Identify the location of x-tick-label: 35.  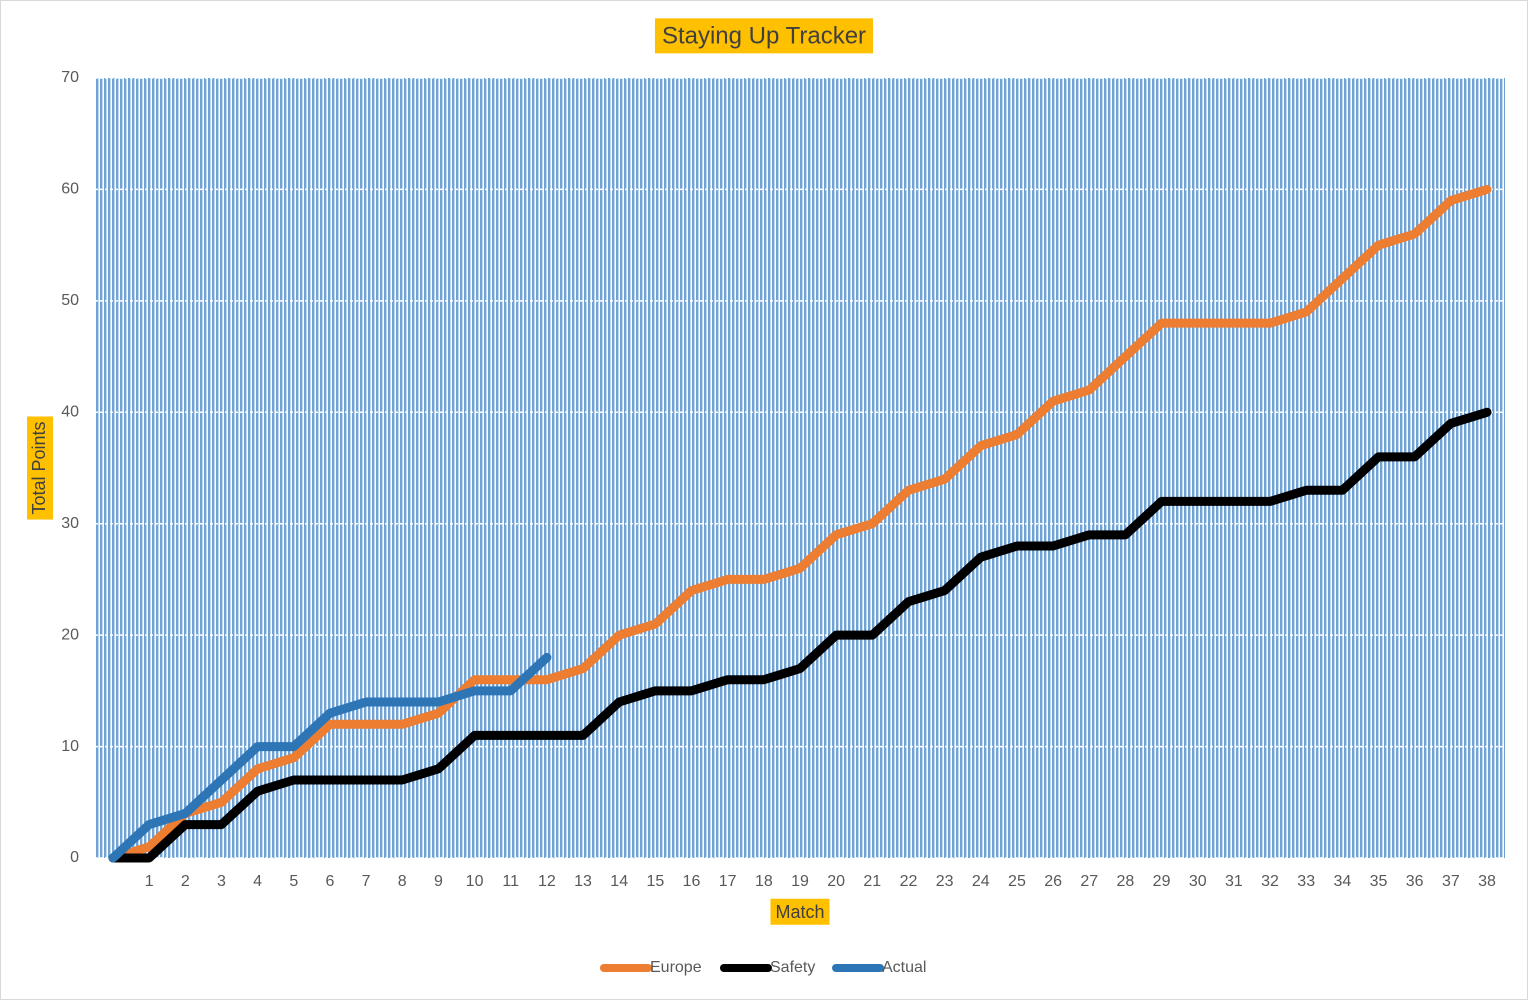
(1379, 881).